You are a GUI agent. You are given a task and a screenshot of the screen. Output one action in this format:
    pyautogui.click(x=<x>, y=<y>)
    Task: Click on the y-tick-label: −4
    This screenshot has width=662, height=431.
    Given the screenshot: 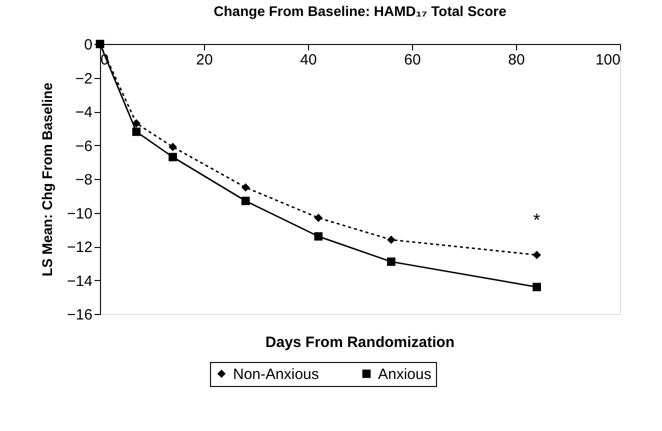 What is the action you would take?
    pyautogui.click(x=83, y=112)
    